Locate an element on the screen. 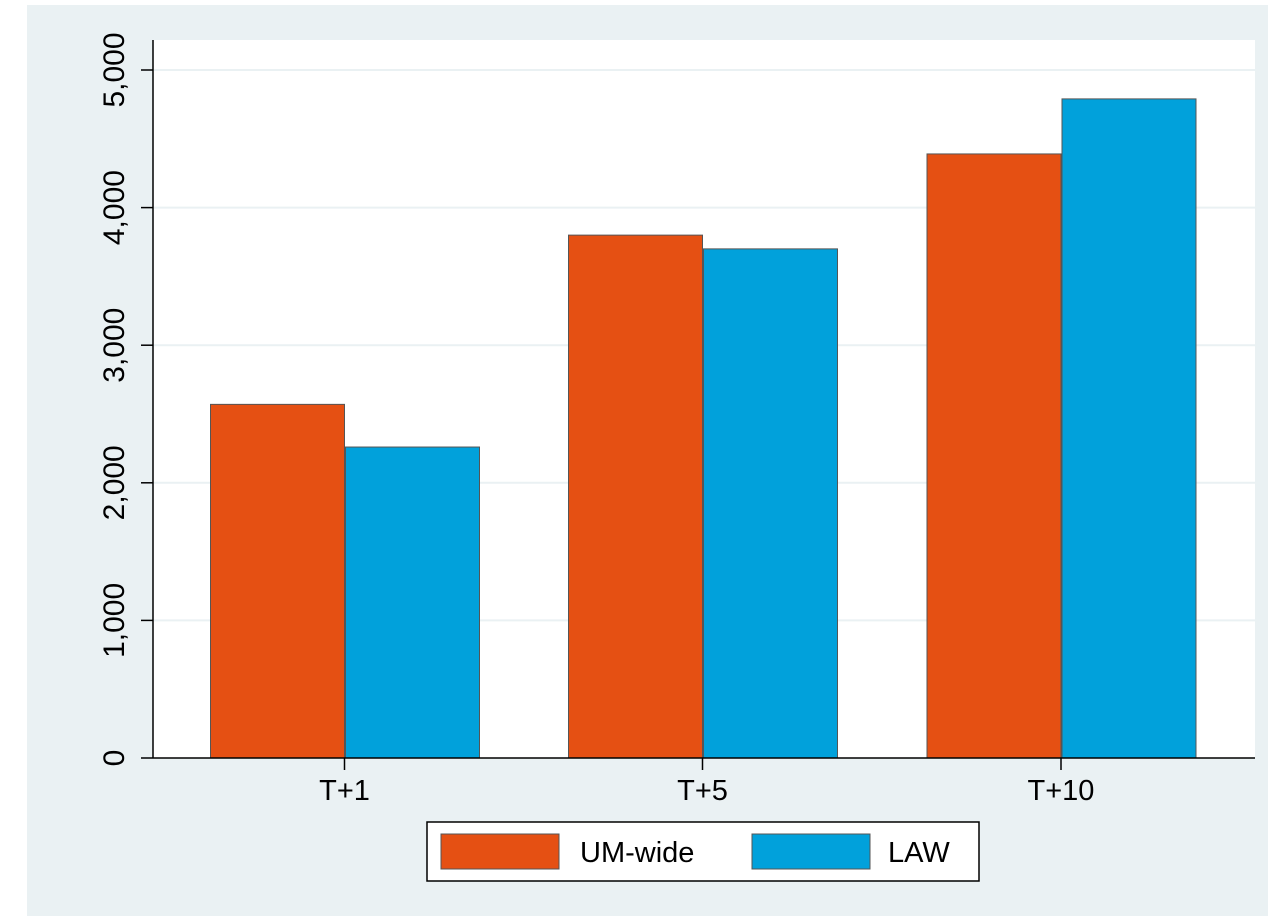  y-tick-label-2: 2,000 is located at coordinates (114, 482).